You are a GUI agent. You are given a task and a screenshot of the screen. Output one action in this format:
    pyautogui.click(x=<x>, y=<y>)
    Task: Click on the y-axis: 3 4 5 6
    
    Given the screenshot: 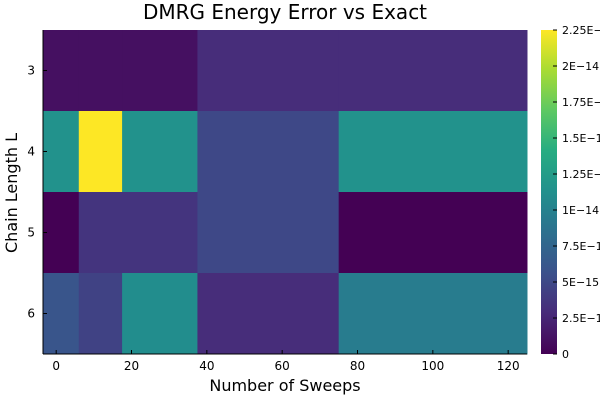 What is the action you would take?
    pyautogui.click(x=37, y=192)
    